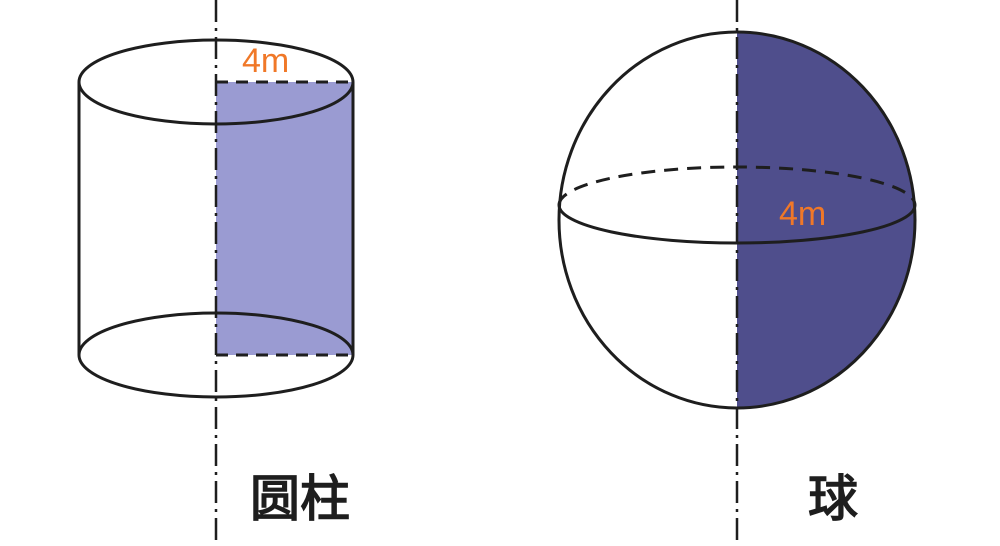  I want to click on sphere-radius-label: 4m, so click(802, 214).